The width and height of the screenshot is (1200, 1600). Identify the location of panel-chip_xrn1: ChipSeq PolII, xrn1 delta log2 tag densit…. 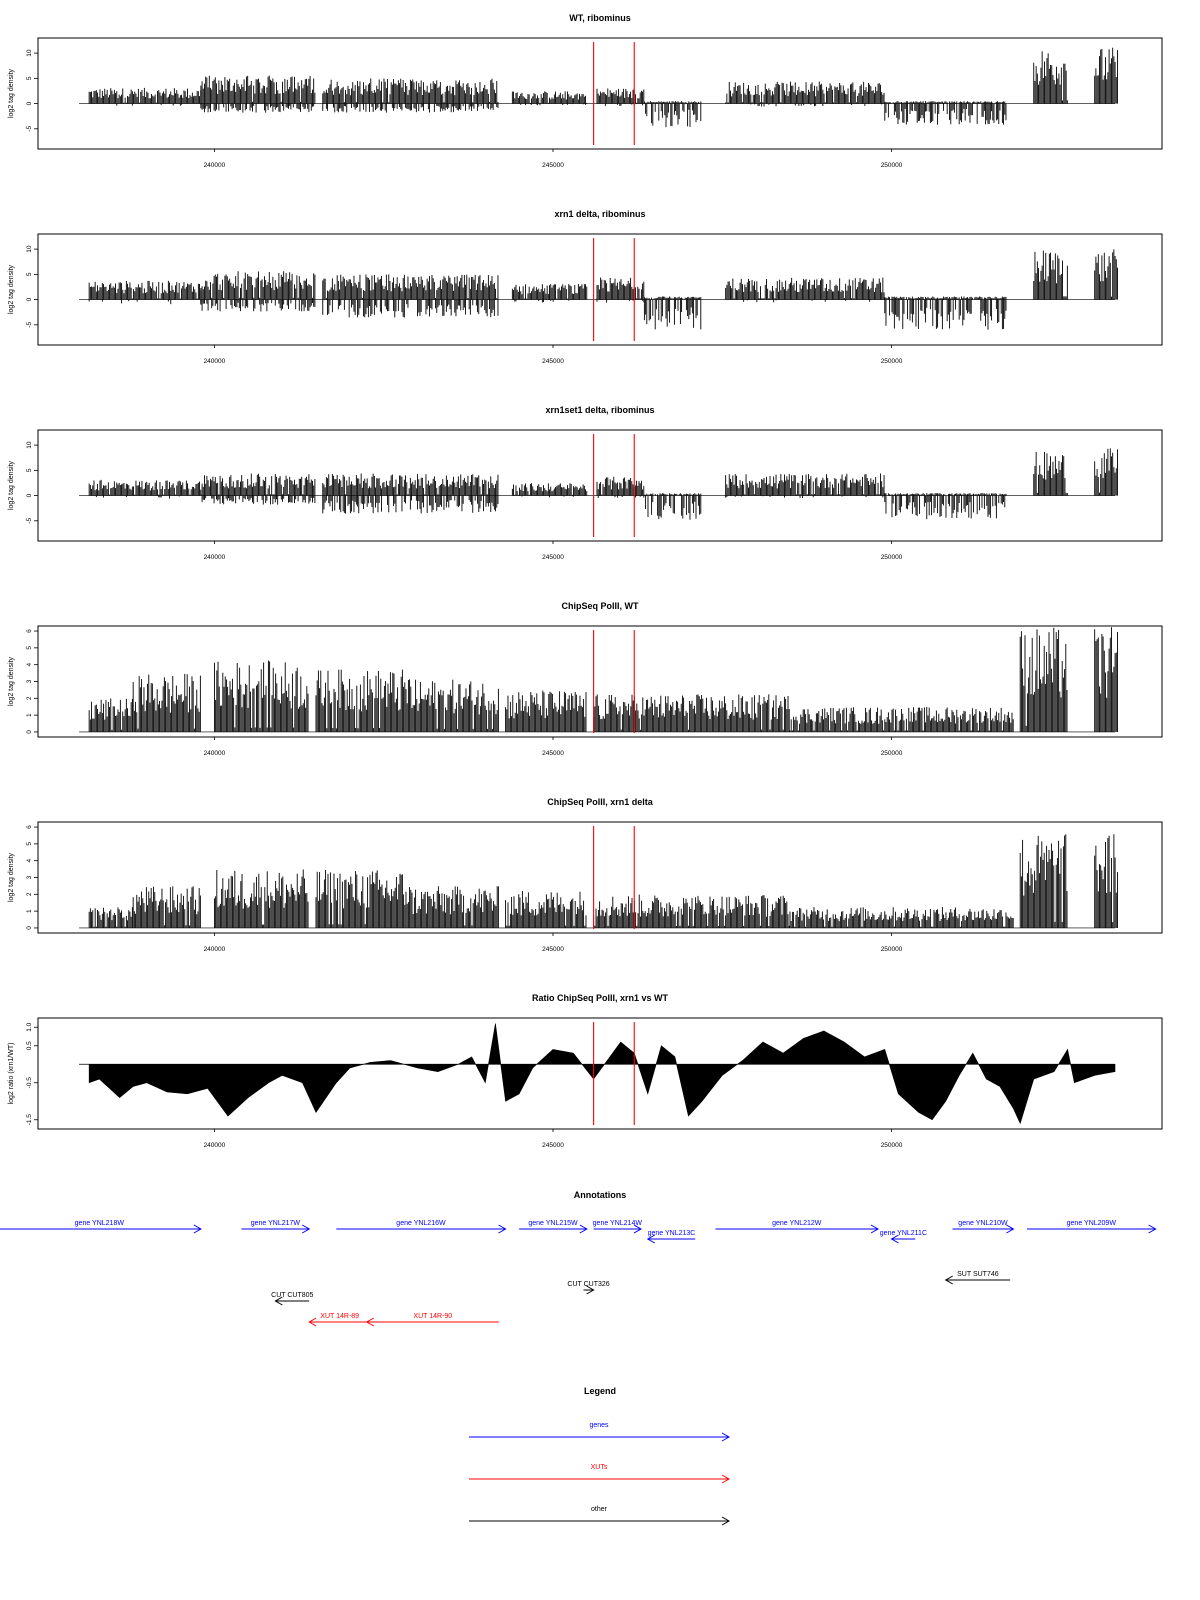
(585, 875).